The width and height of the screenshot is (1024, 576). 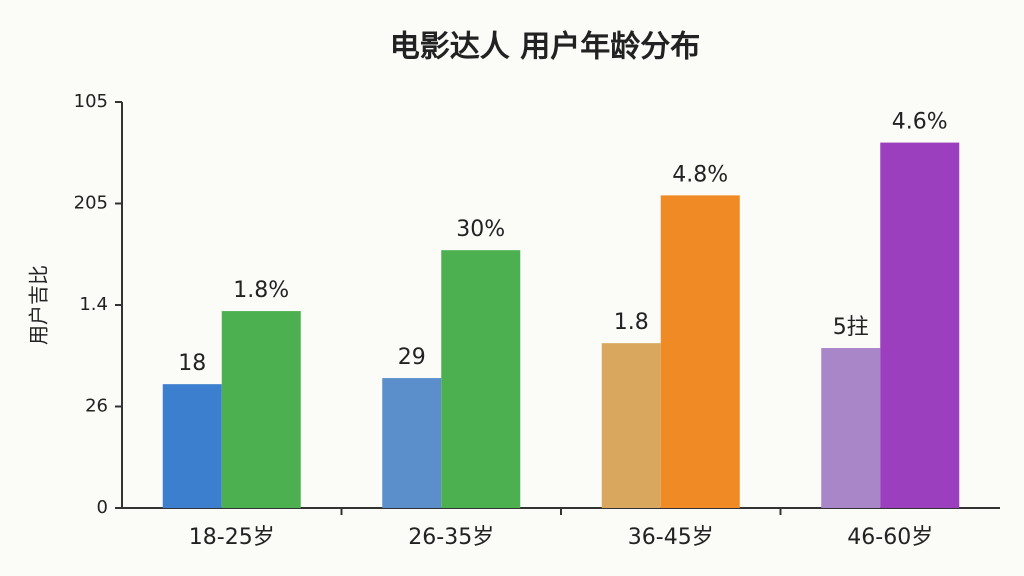 What do you see at coordinates (851, 327) in the screenshot?
I see `data-label: 5拄` at bounding box center [851, 327].